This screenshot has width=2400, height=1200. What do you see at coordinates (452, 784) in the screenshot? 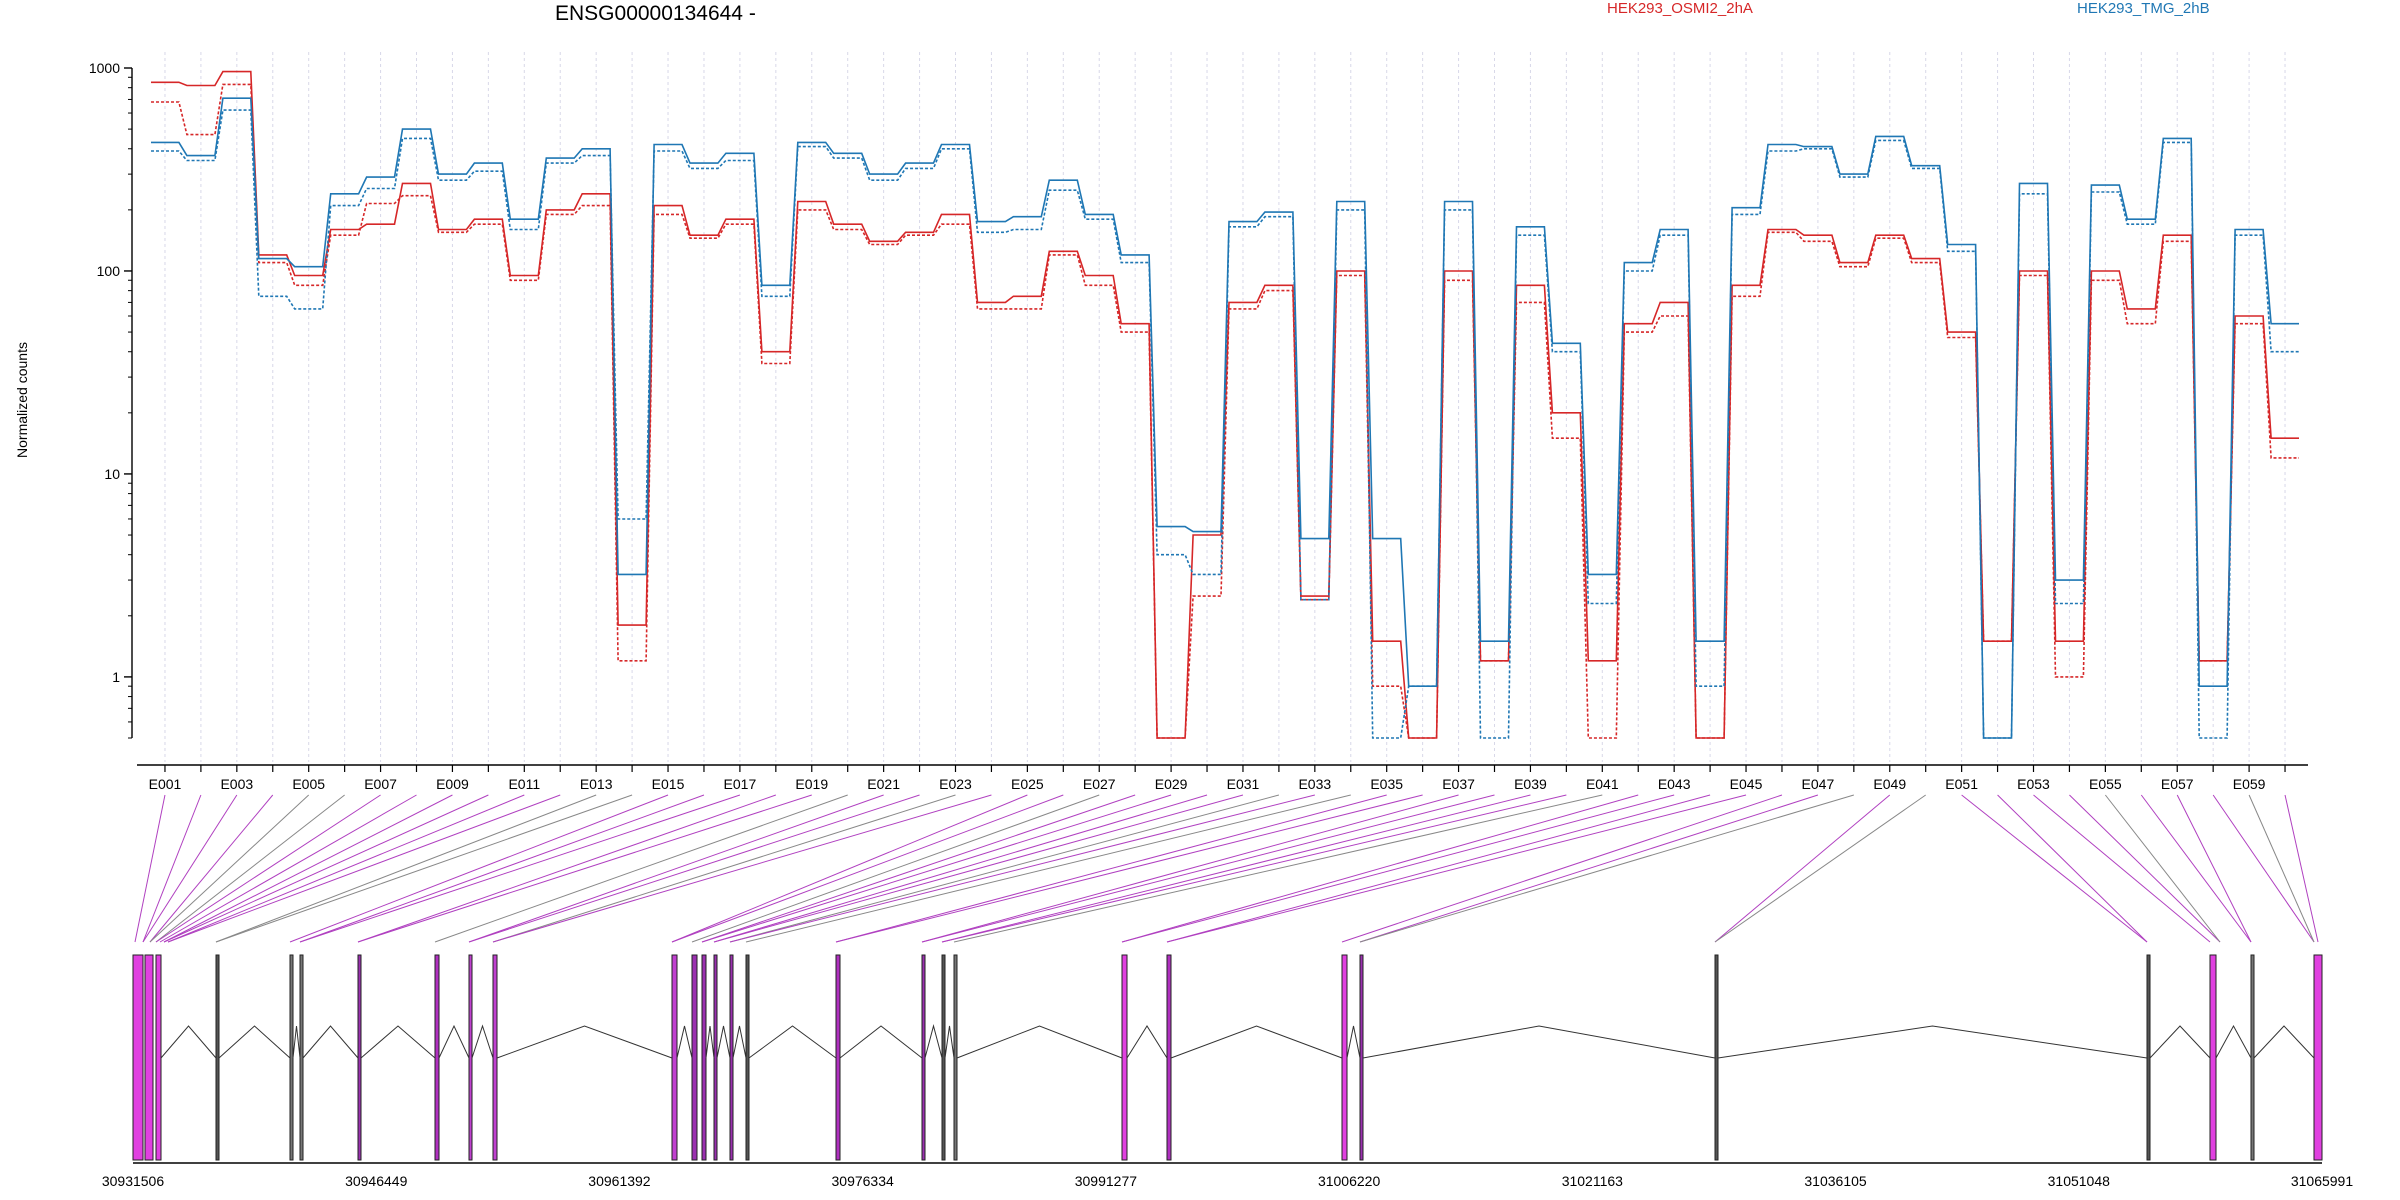
I see `x-tick-label: E009` at bounding box center [452, 784].